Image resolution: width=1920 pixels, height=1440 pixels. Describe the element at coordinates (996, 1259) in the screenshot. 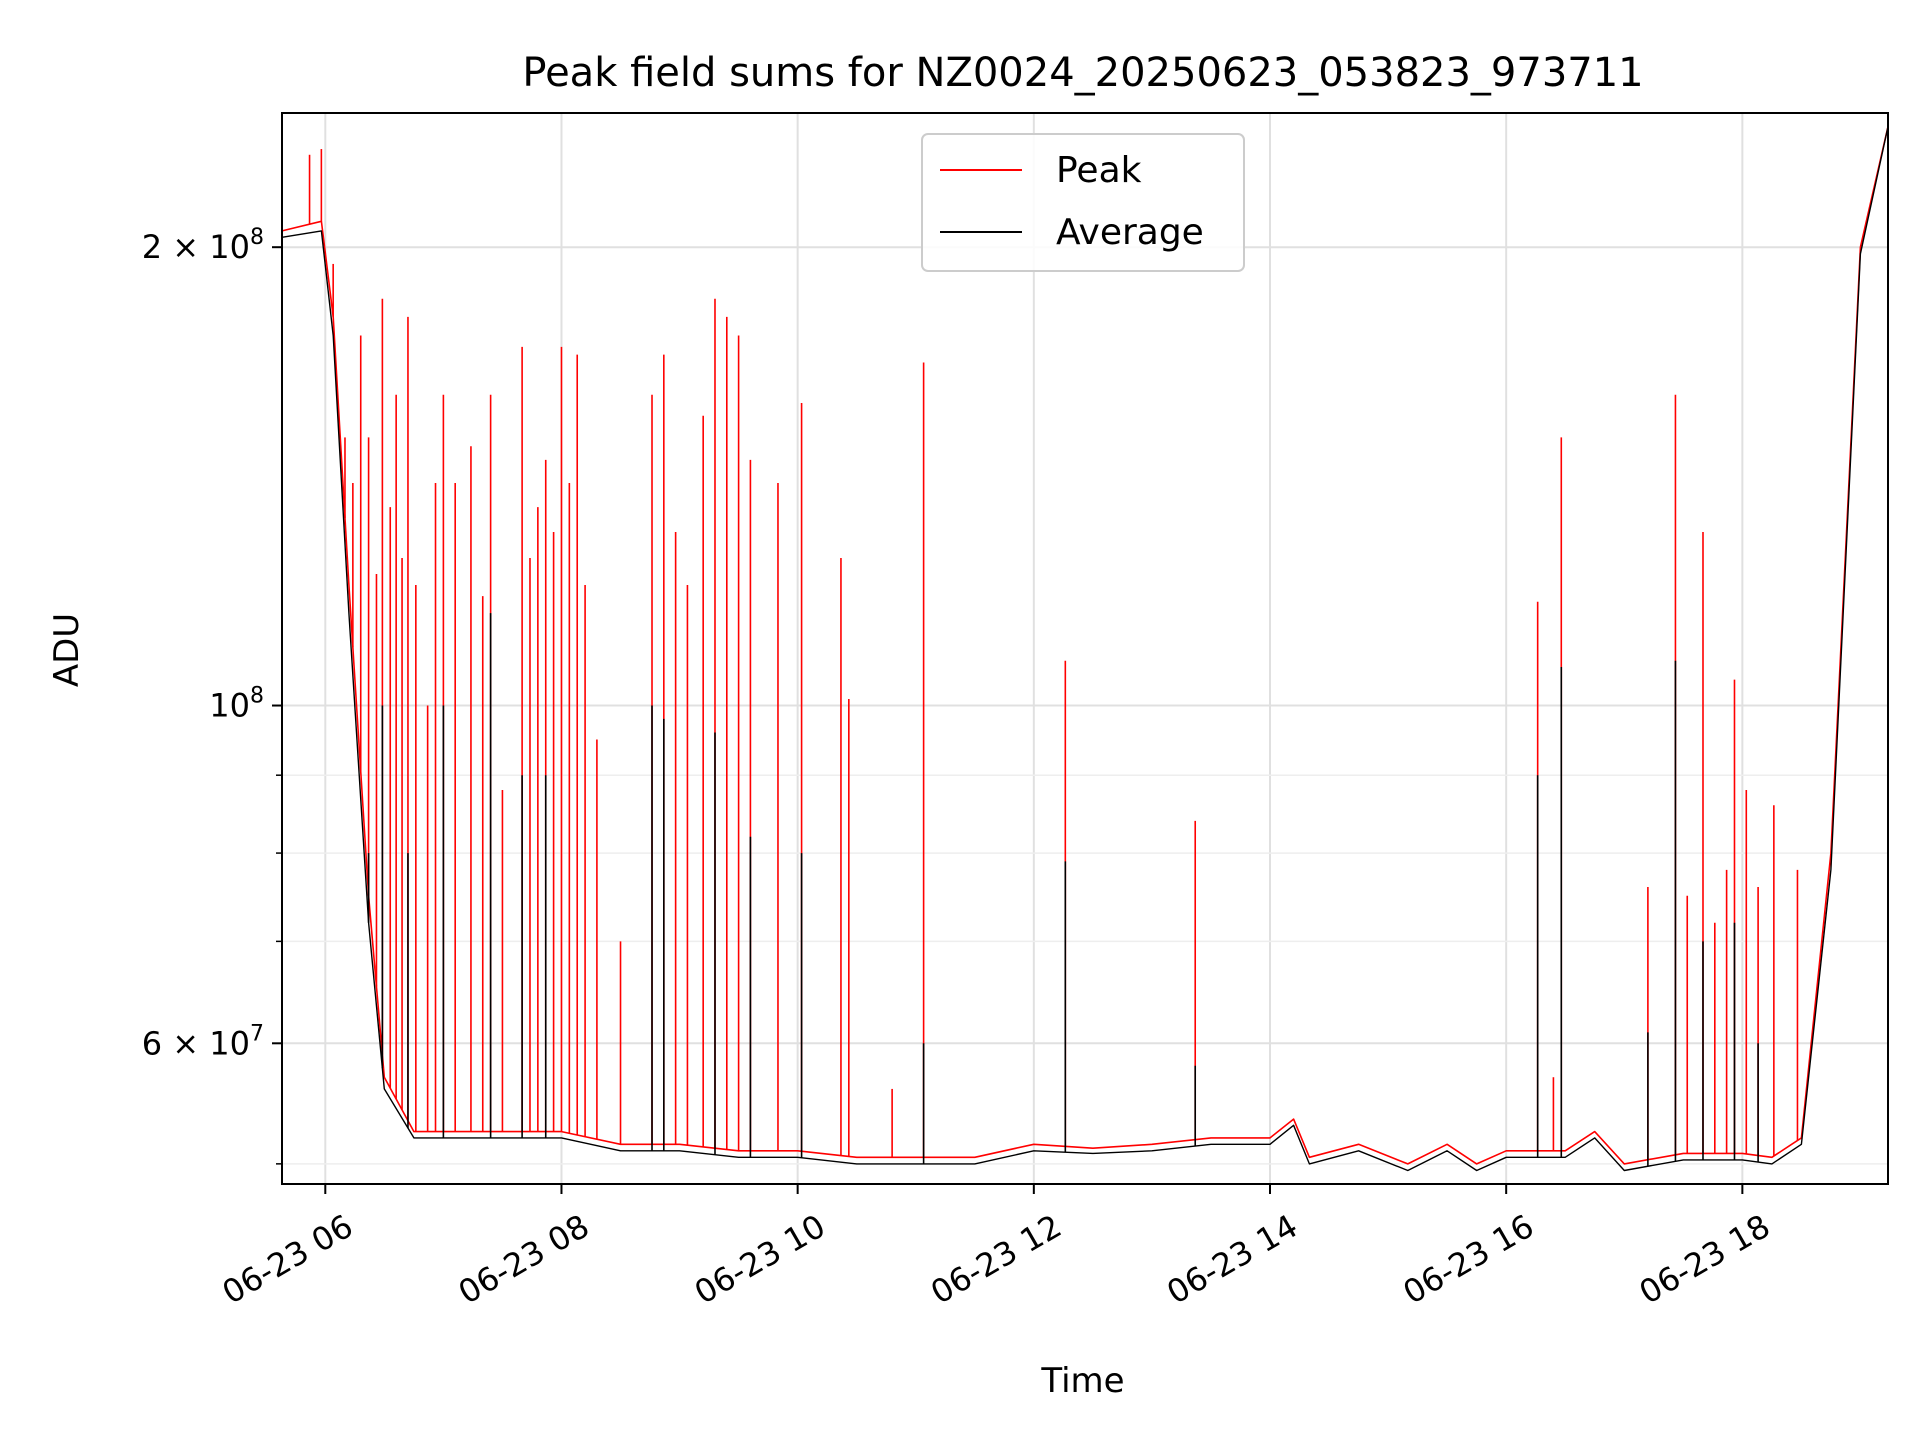

I see `x-tick-label: 06-23 12` at that location.